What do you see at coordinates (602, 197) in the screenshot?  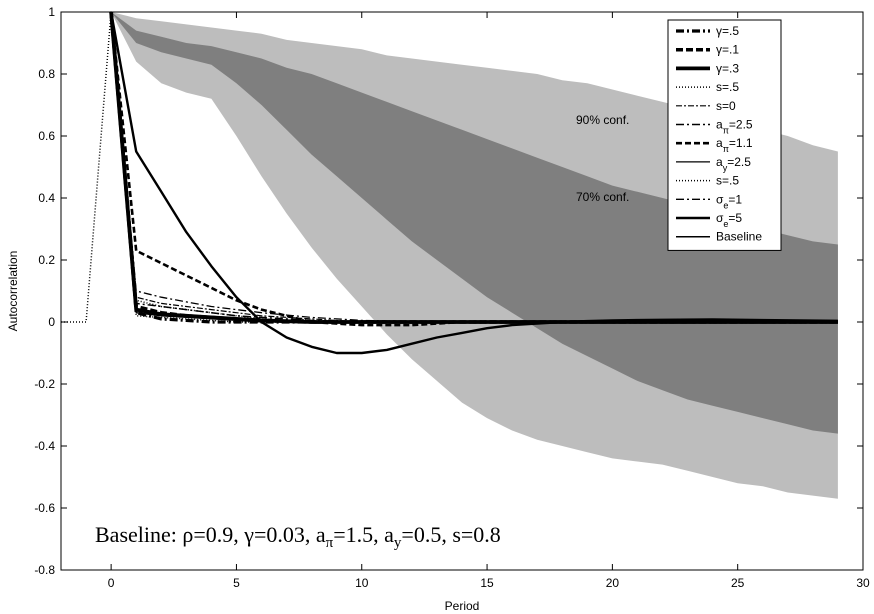 I see `band-label-70: 70% conf.` at bounding box center [602, 197].